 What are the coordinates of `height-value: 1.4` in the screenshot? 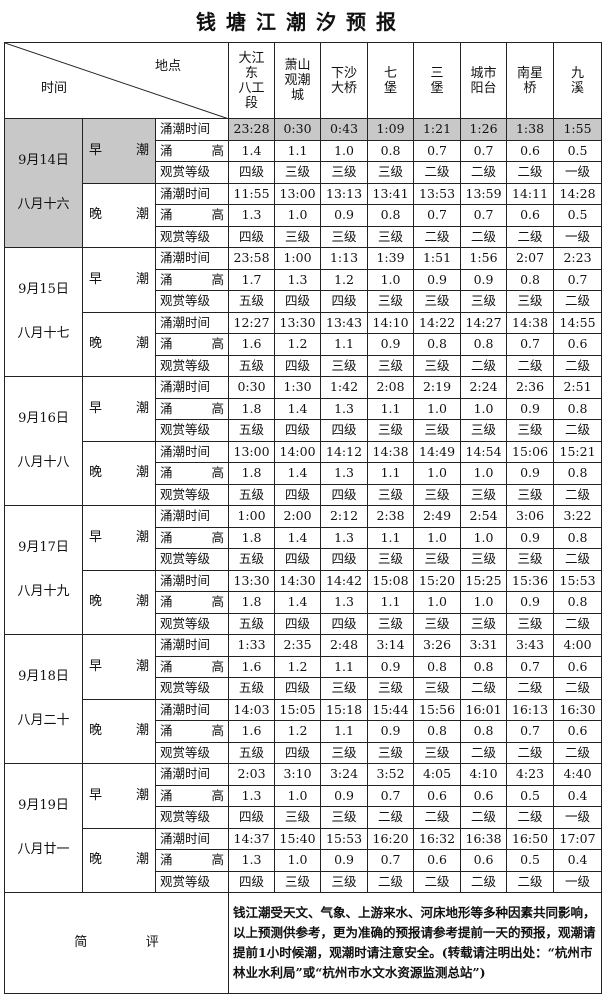 It's located at (298, 408).